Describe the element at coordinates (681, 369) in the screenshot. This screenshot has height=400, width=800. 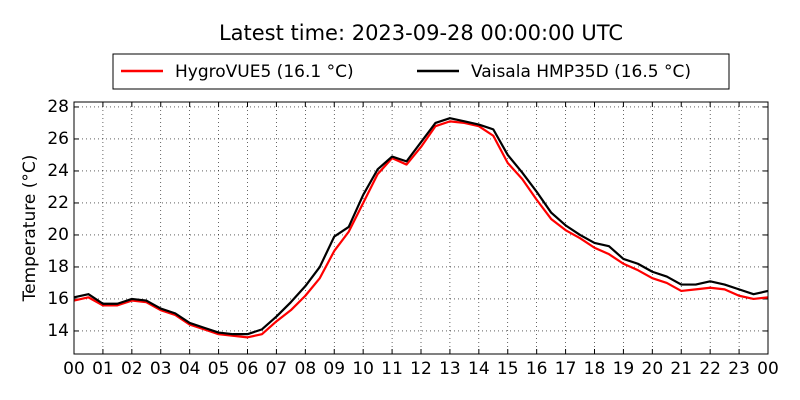
I see `x-tick-label: 21` at that location.